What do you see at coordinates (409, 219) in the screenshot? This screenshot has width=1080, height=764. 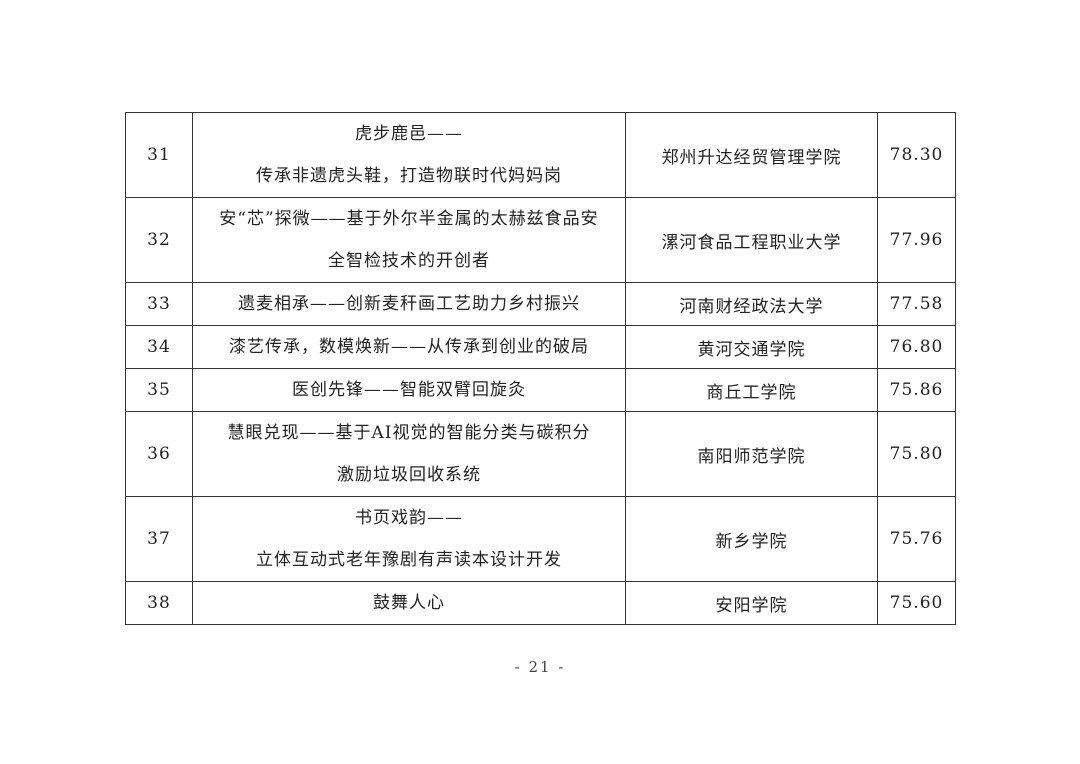 I see `project-line: 安“芯”探微——基于外尔半金属的太赫兹食品安` at bounding box center [409, 219].